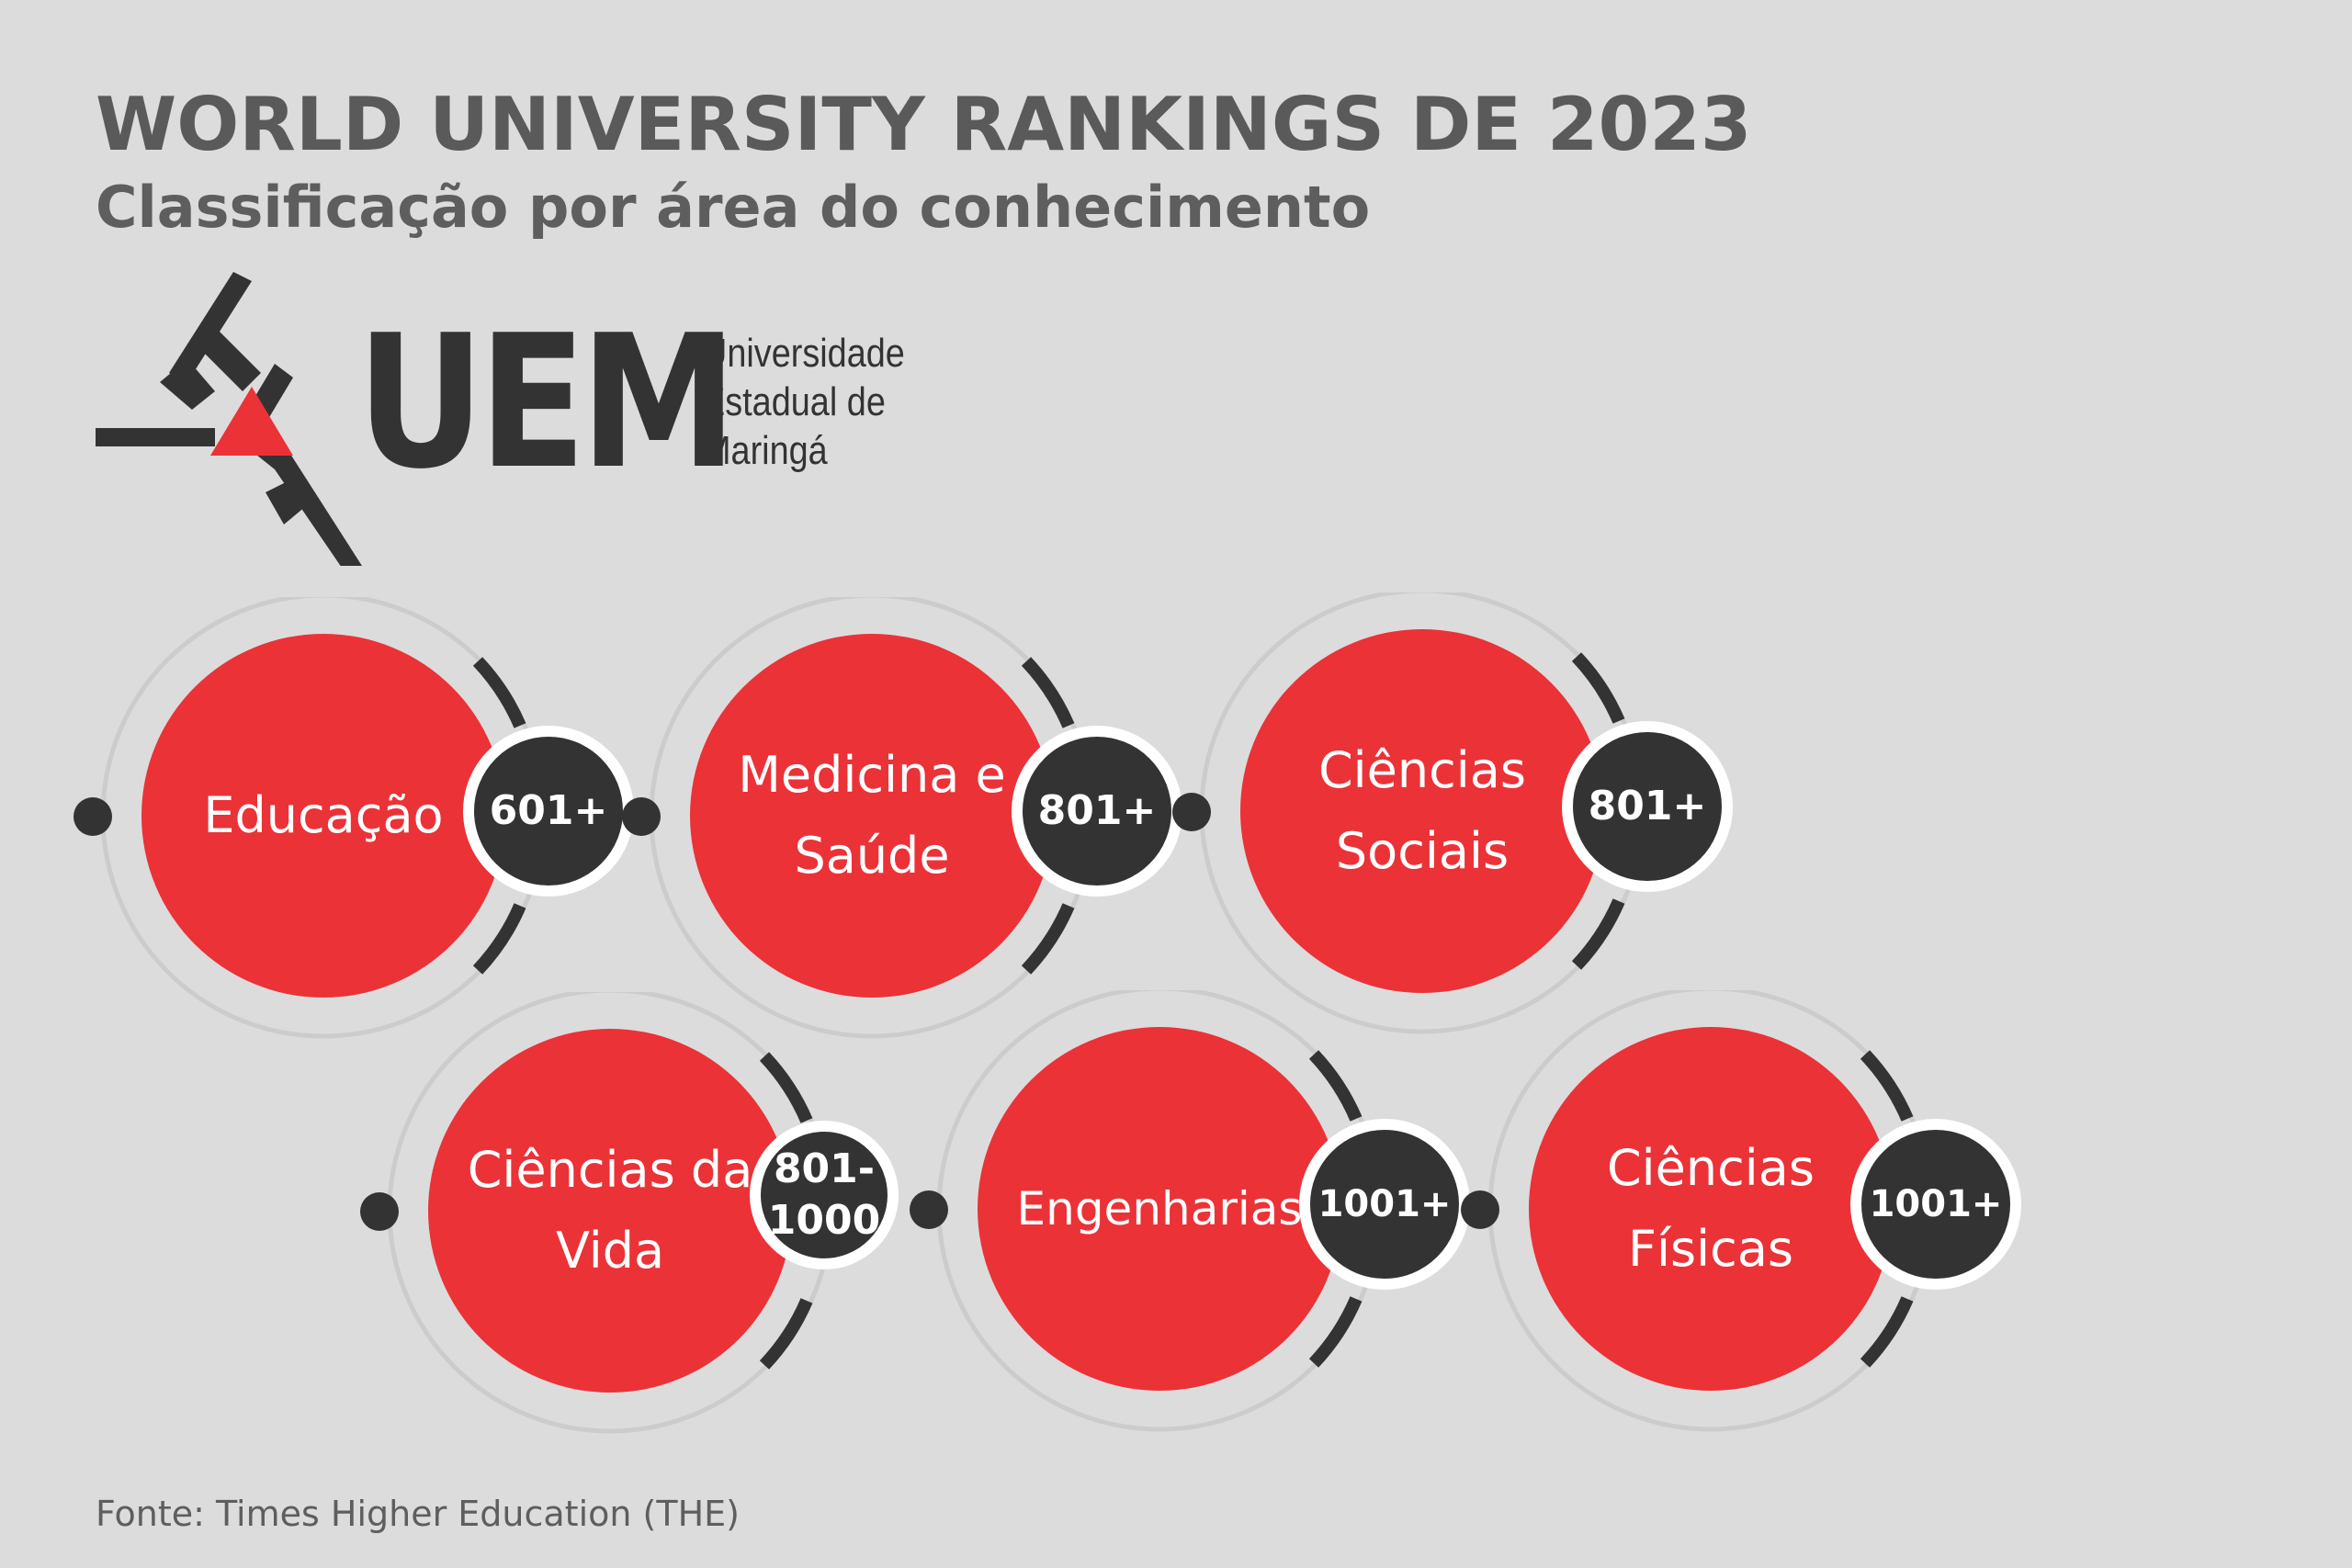  What do you see at coordinates (803, 354) in the screenshot?
I see `logo-name-line: Universidade` at bounding box center [803, 354].